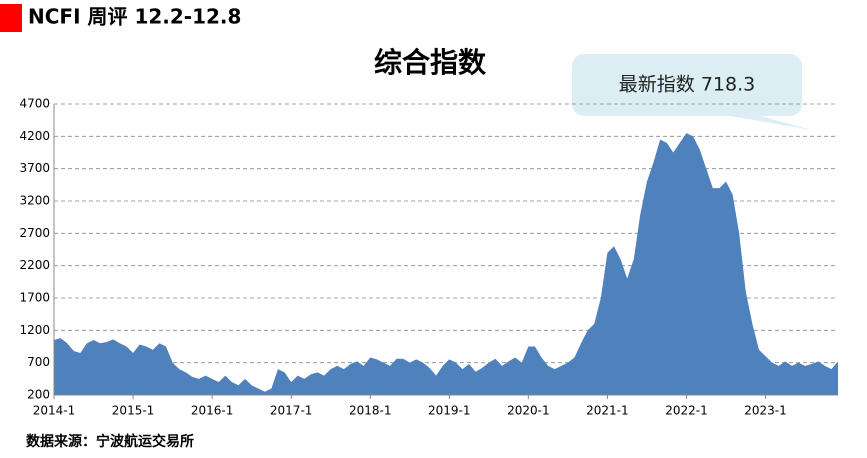 This screenshot has height=458, width=867. What do you see at coordinates (11, 18) in the screenshot?
I see `header-marker` at bounding box center [11, 18].